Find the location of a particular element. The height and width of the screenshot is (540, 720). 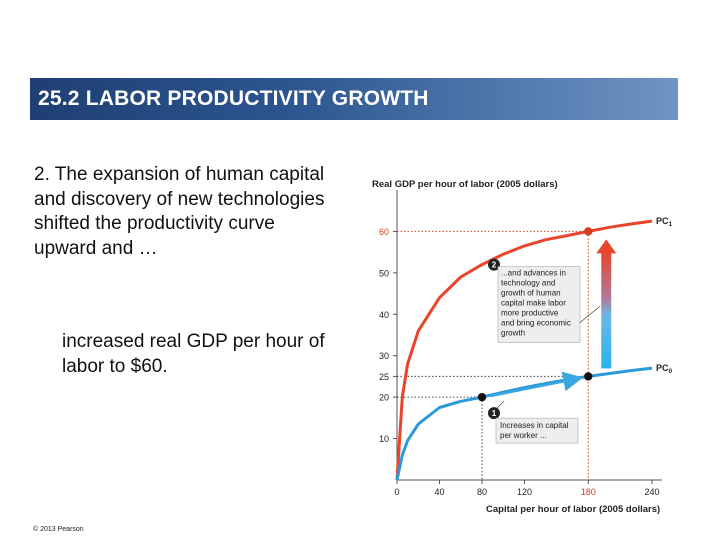

annotation-2-line: ...and advances in is located at coordinates (533, 273).